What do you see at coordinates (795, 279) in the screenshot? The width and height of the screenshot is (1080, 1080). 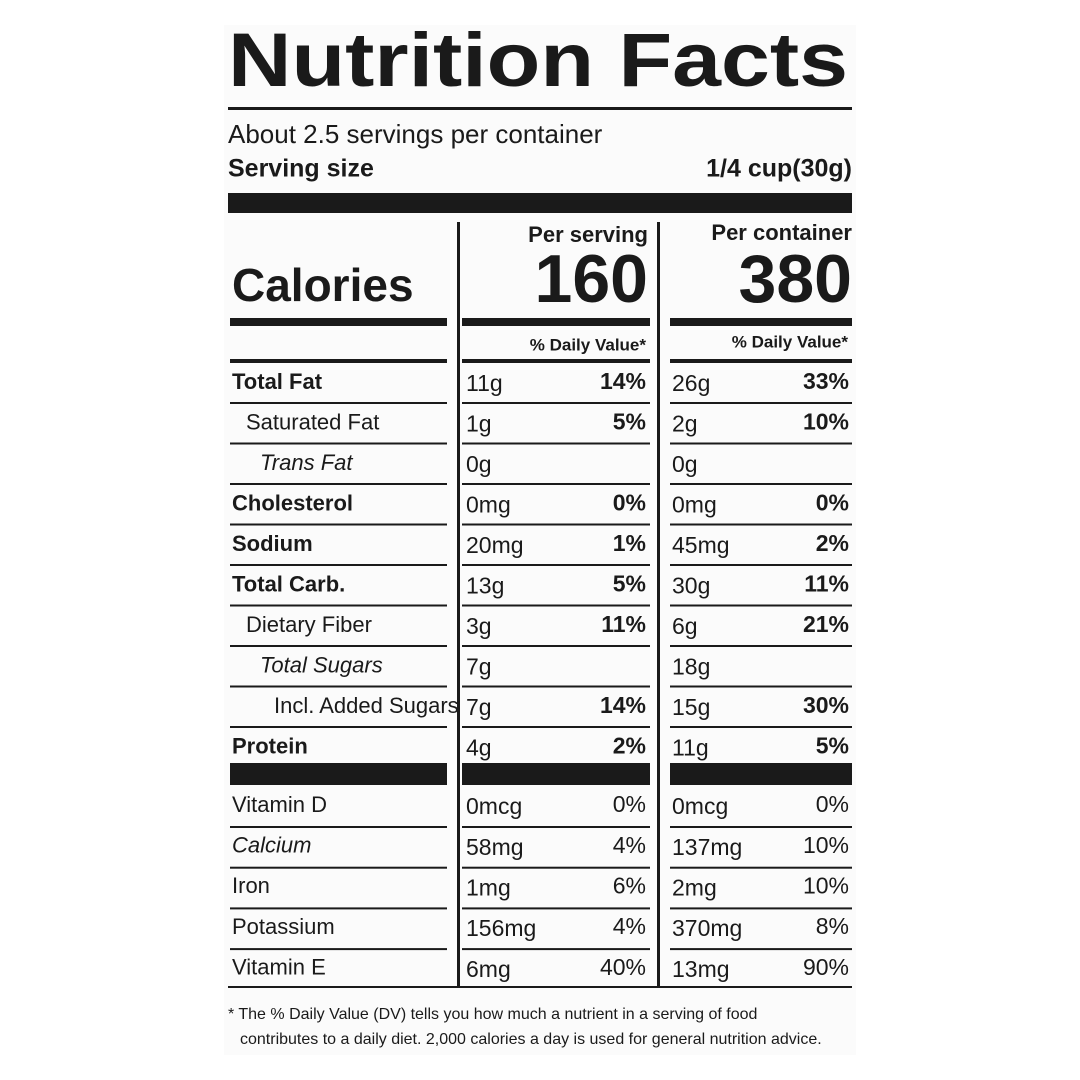 I see `calories-value: 380` at bounding box center [795, 279].